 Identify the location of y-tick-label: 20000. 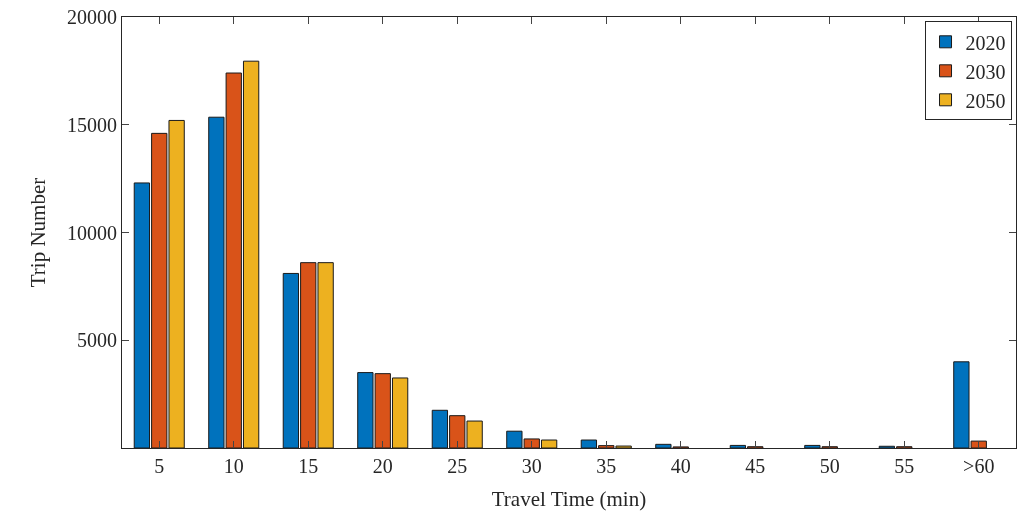
(92, 17).